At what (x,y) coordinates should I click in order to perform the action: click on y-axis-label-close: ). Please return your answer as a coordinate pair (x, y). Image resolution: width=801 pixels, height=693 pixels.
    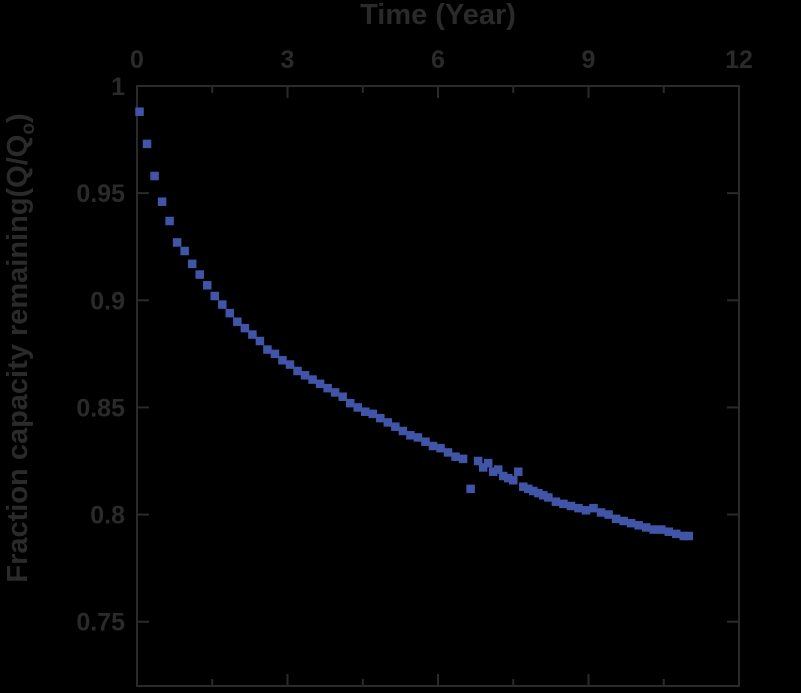
    Looking at the image, I should click on (18, 118).